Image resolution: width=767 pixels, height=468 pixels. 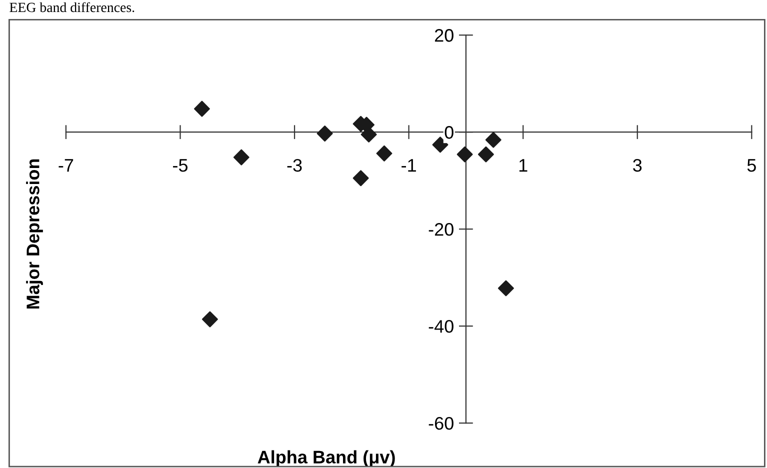 What do you see at coordinates (441, 326) in the screenshot?
I see `y-tick-label: -40` at bounding box center [441, 326].